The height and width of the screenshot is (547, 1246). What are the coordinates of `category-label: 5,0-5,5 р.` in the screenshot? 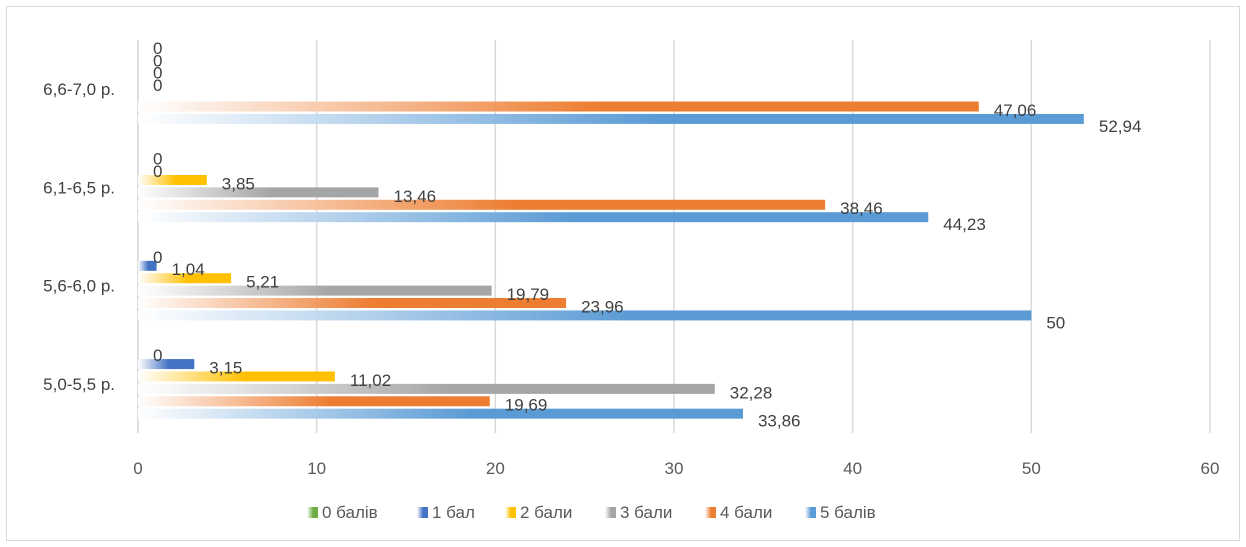 It's located at (79, 384).